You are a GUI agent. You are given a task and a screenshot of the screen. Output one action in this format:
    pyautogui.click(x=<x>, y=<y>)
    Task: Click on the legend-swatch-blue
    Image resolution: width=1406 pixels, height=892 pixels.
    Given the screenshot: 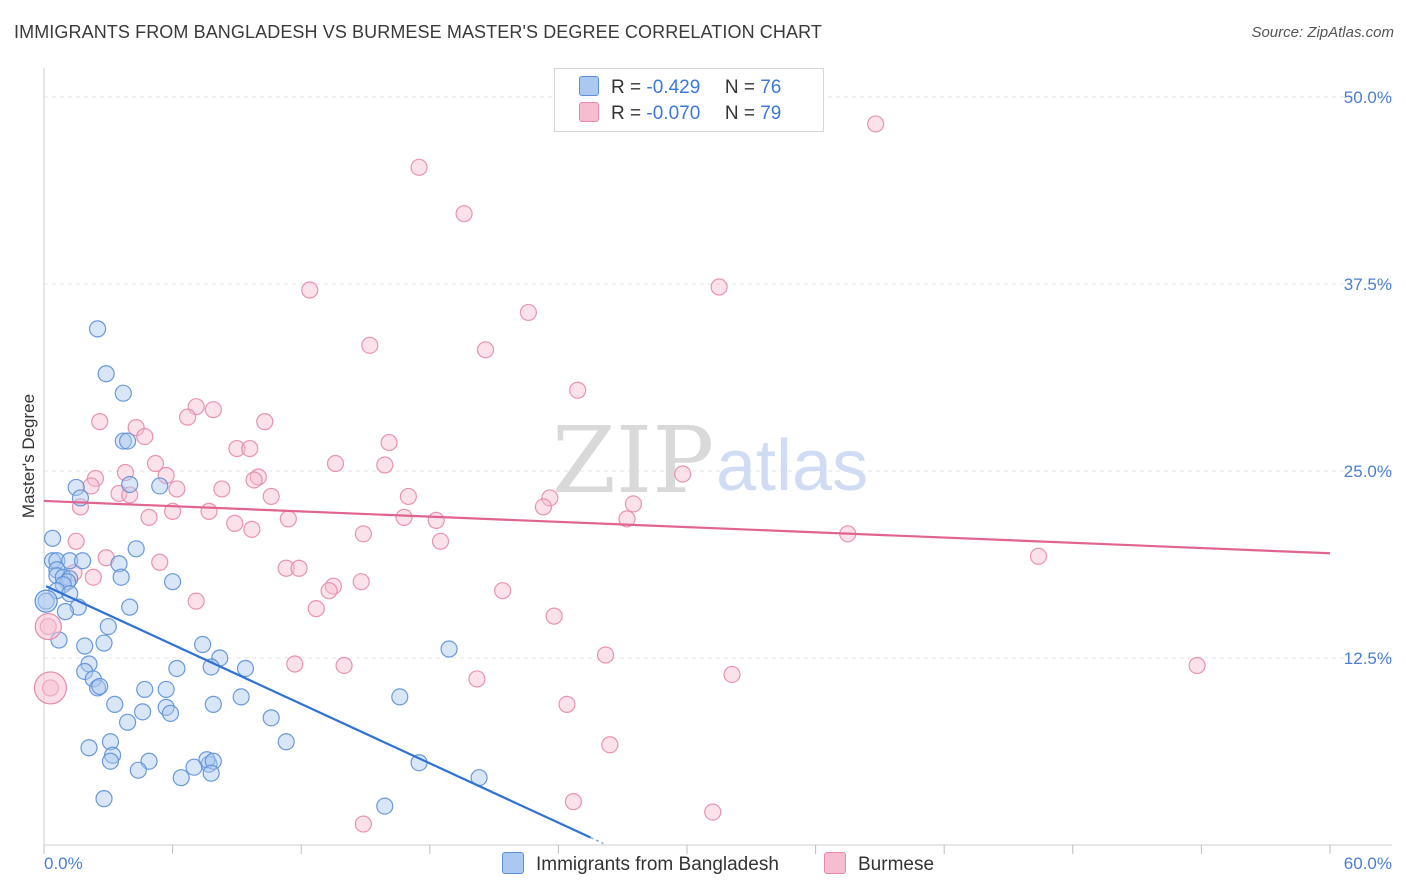 What is the action you would take?
    pyautogui.click(x=589, y=86)
    